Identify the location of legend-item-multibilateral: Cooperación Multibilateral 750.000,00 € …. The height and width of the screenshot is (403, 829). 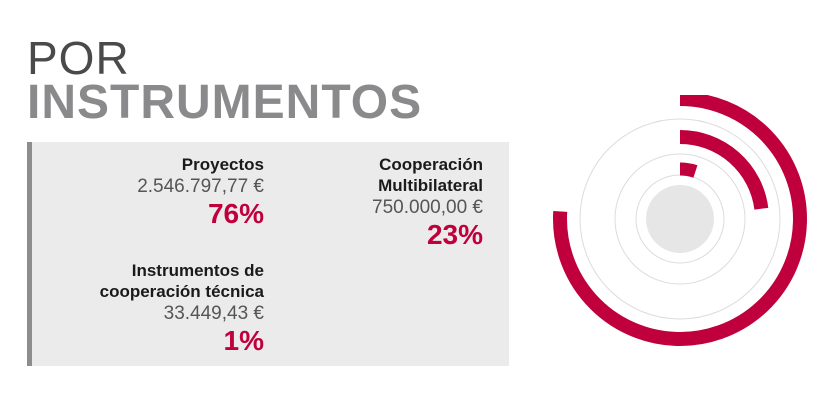
(427, 202).